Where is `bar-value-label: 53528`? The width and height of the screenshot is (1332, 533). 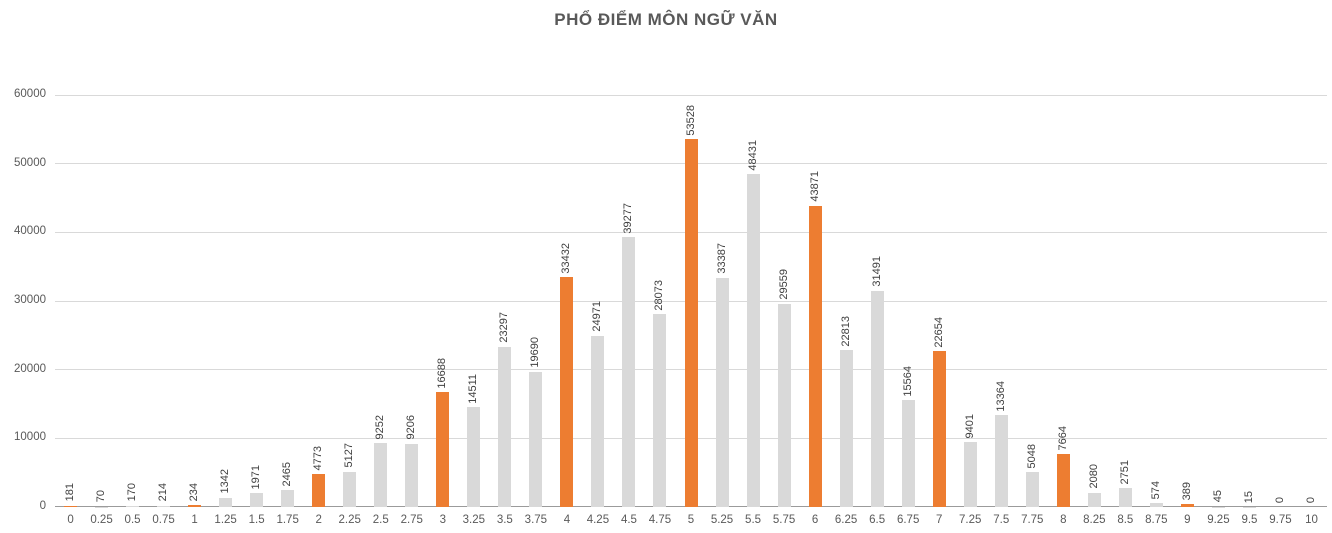 bar-value-label: 53528 is located at coordinates (690, 120).